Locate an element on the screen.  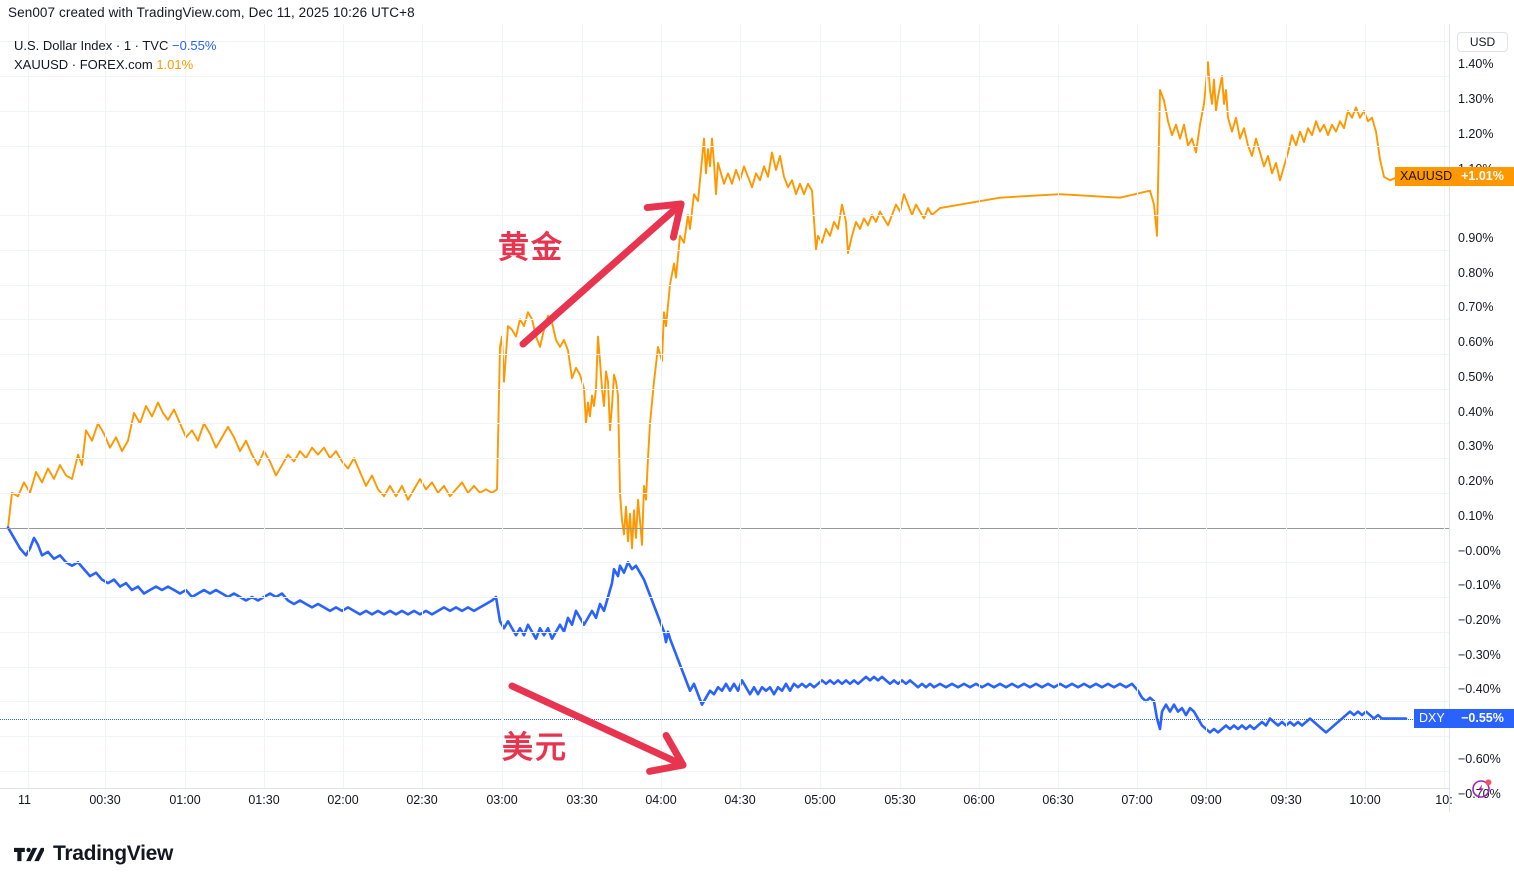
lightning-bolt-icon is located at coordinates (1482, 788).